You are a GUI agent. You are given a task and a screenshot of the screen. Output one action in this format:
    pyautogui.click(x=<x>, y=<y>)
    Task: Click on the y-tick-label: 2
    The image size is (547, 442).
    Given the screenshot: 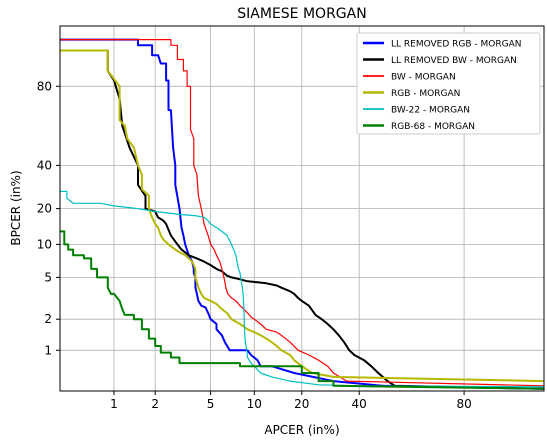 What is the action you would take?
    pyautogui.click(x=48, y=319)
    